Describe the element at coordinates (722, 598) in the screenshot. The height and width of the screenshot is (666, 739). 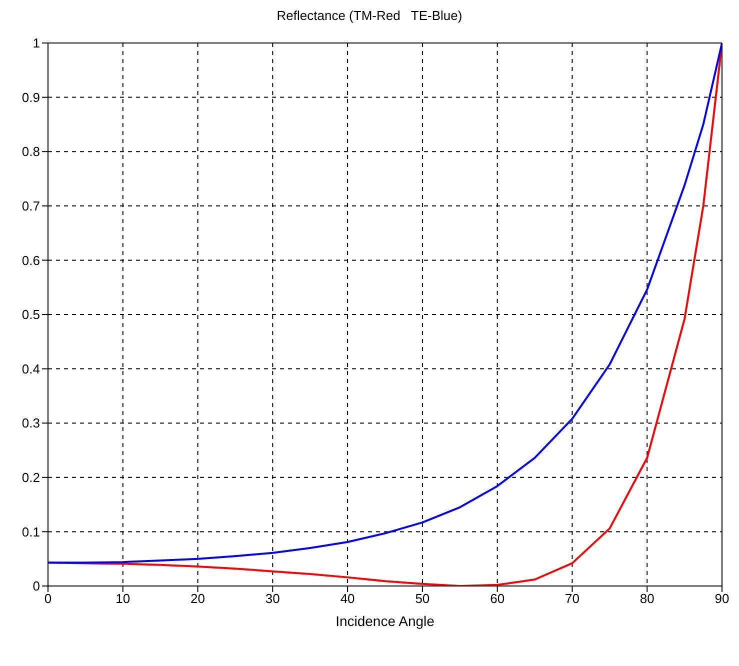
I see `x-tick-label: 90` at that location.